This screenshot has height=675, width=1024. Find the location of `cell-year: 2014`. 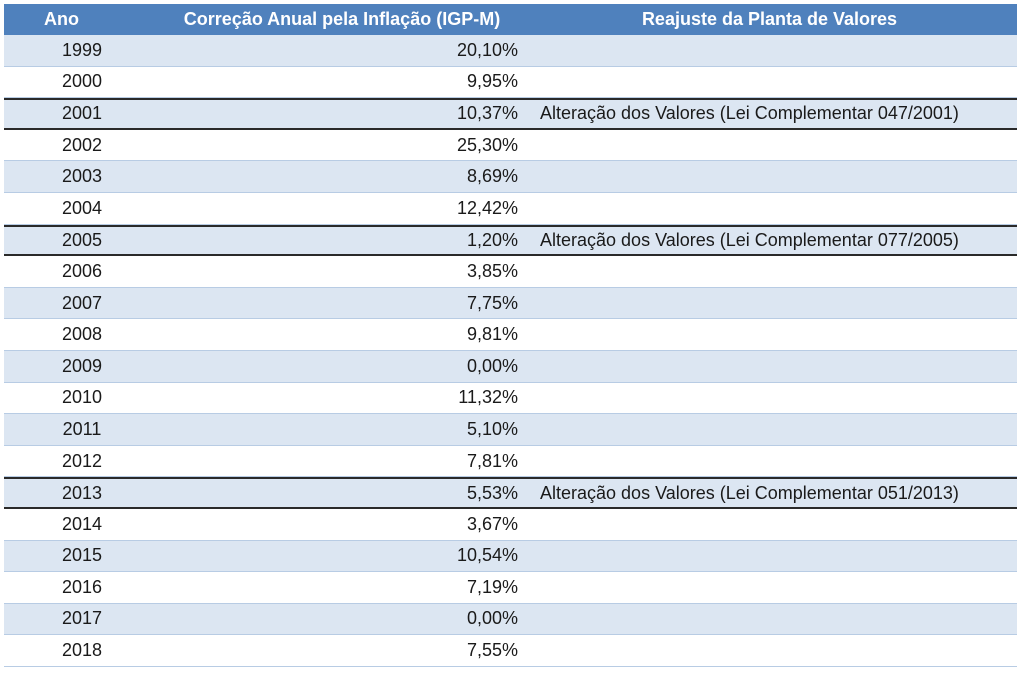

cell-year: 2014 is located at coordinates (82, 523).